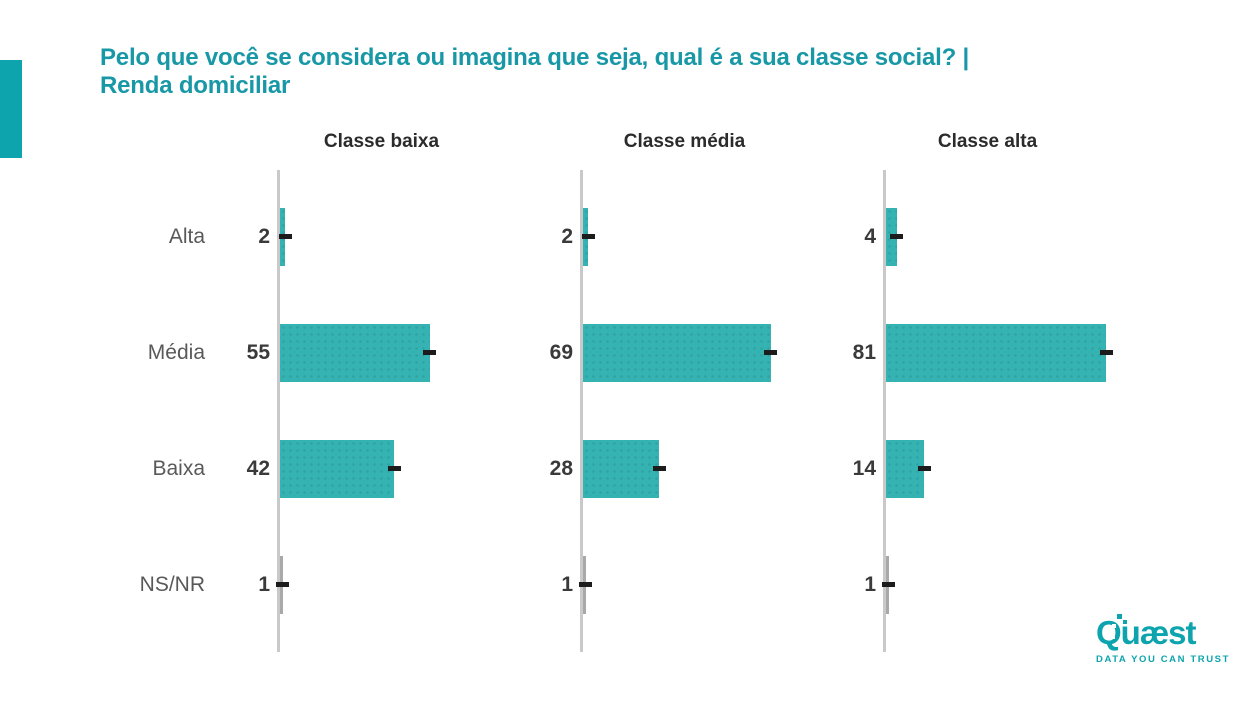 Image resolution: width=1260 pixels, height=709 pixels. I want to click on value-label: 69, so click(561, 352).